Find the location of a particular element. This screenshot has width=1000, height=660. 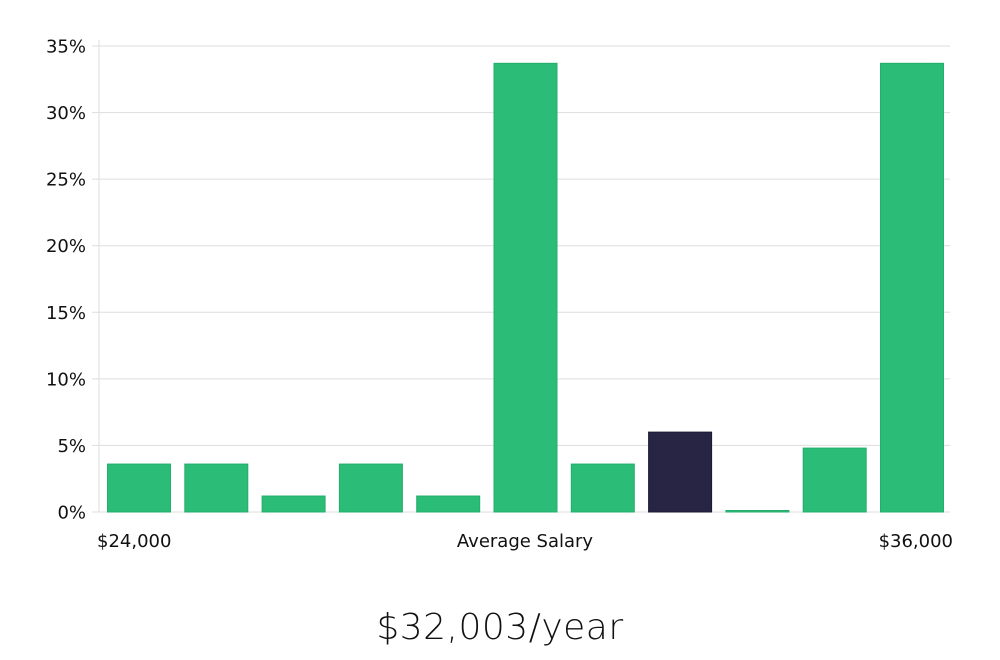

bar-highlighted is located at coordinates (680, 472).